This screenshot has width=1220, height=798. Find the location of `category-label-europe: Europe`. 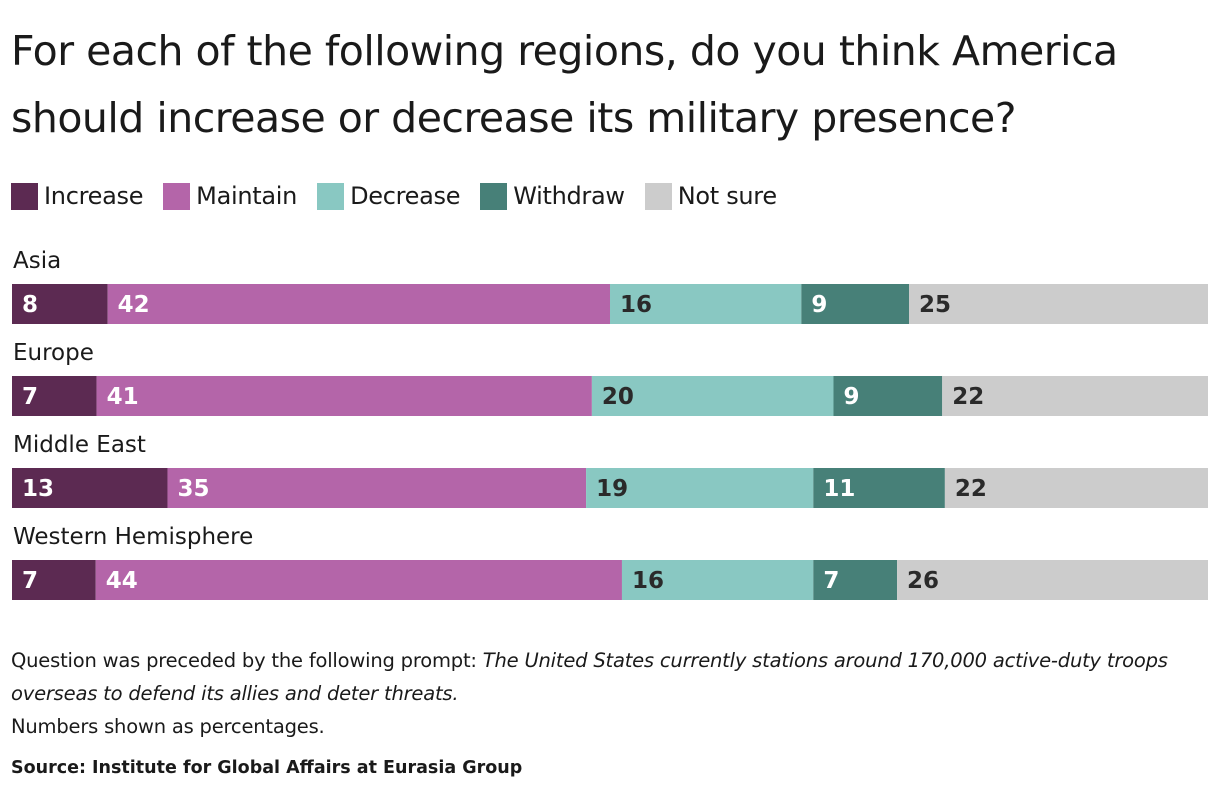

category-label-europe: Europe is located at coordinates (53, 353).